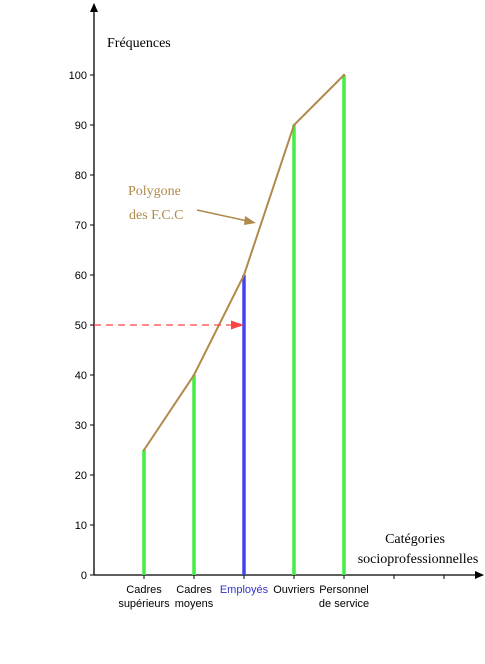 The image size is (485, 664). What do you see at coordinates (78, 76) in the screenshot?
I see `y-tick-label: 100` at bounding box center [78, 76].